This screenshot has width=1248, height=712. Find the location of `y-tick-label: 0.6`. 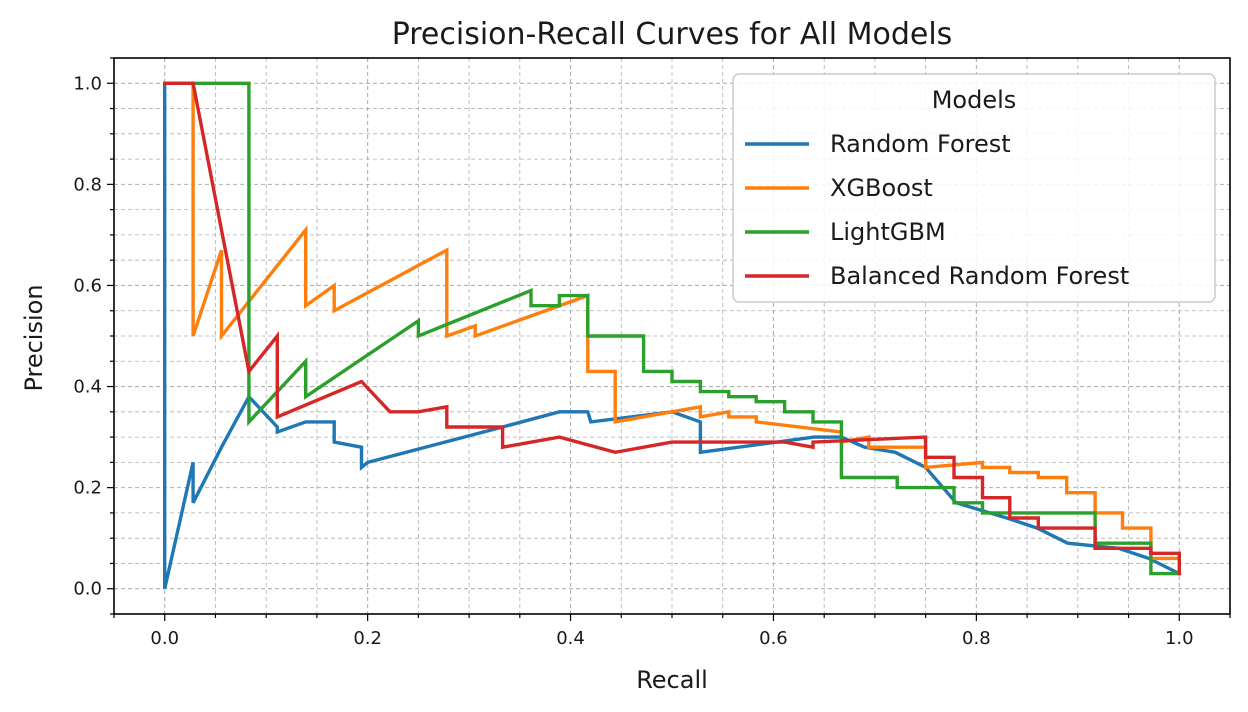

y-tick-label: 0.6 is located at coordinates (87, 285).